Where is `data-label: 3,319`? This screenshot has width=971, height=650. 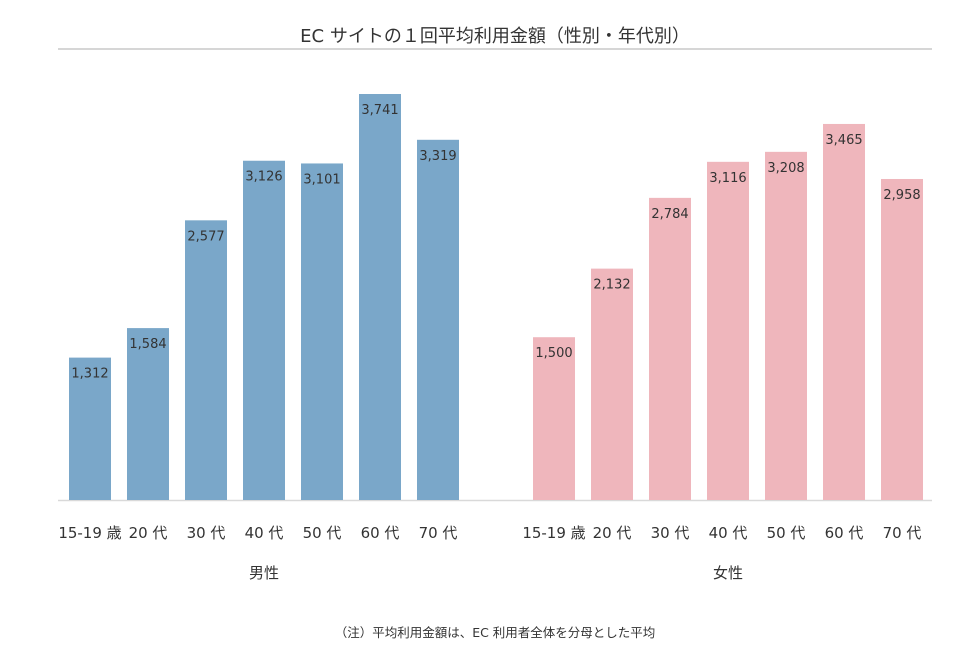 data-label: 3,319 is located at coordinates (437, 156).